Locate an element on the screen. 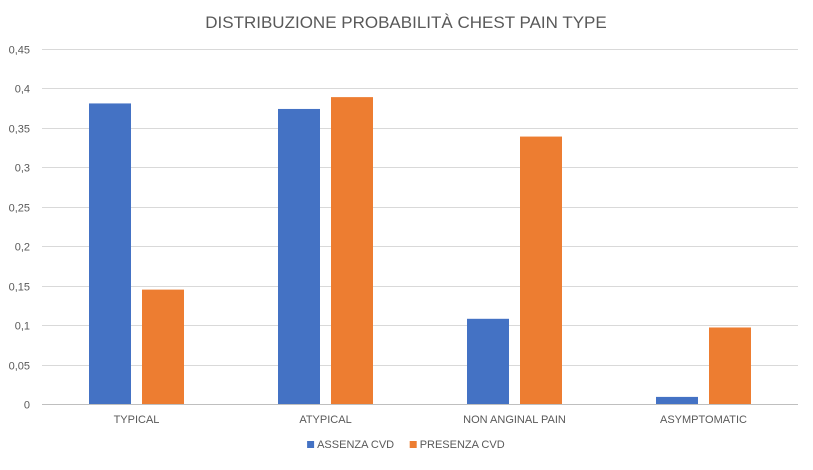  y-tick-label: 0,35 is located at coordinates (19, 130).